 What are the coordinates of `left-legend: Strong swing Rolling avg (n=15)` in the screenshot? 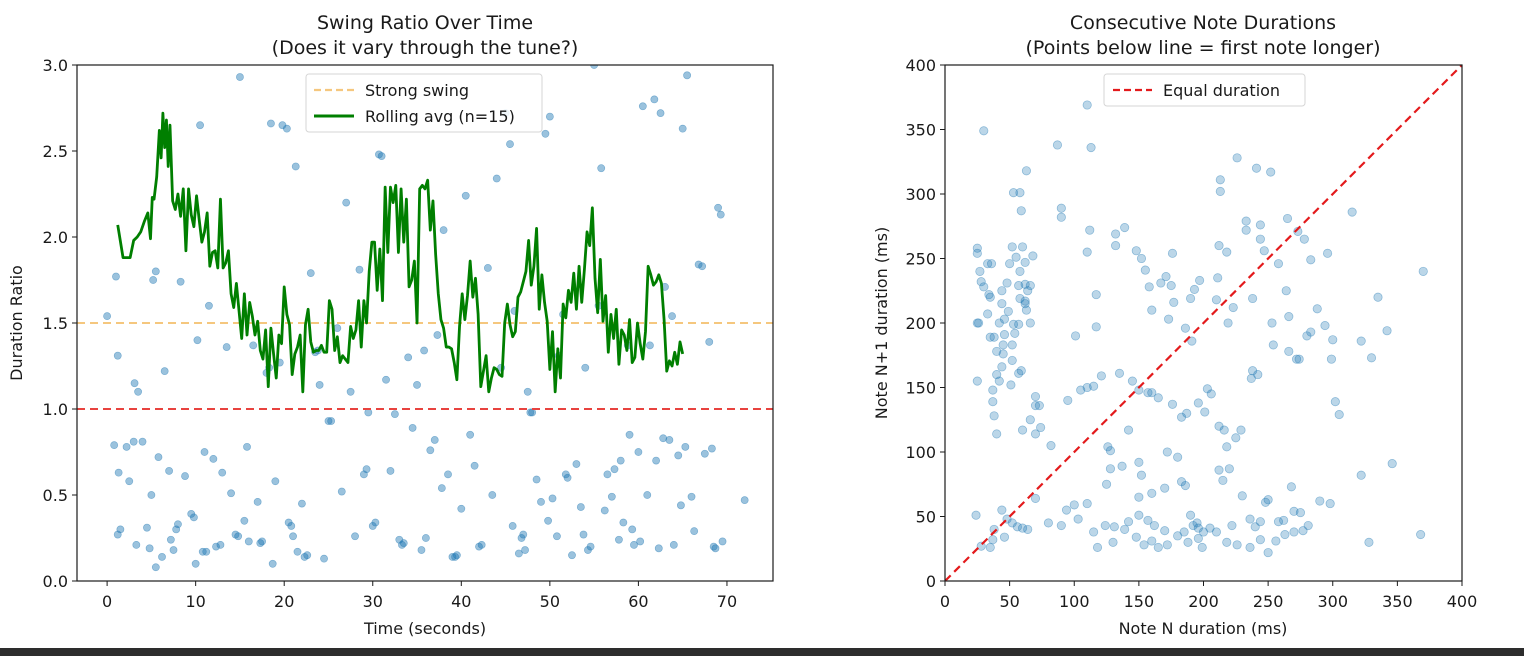 It's located at (424, 103).